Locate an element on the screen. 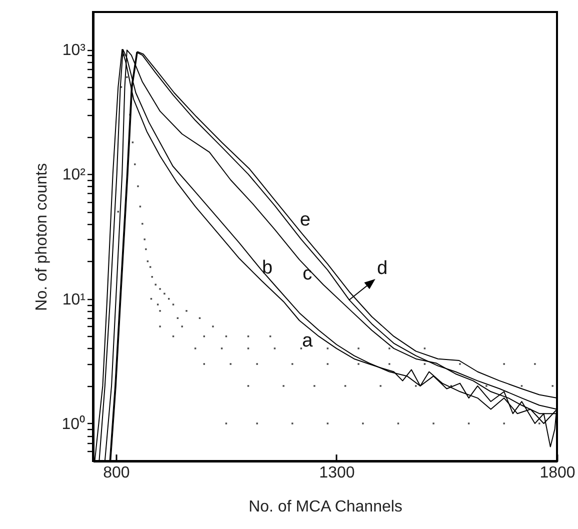 Image resolution: width=578 pixels, height=529 pixels. annotation: d is located at coordinates (382, 268).